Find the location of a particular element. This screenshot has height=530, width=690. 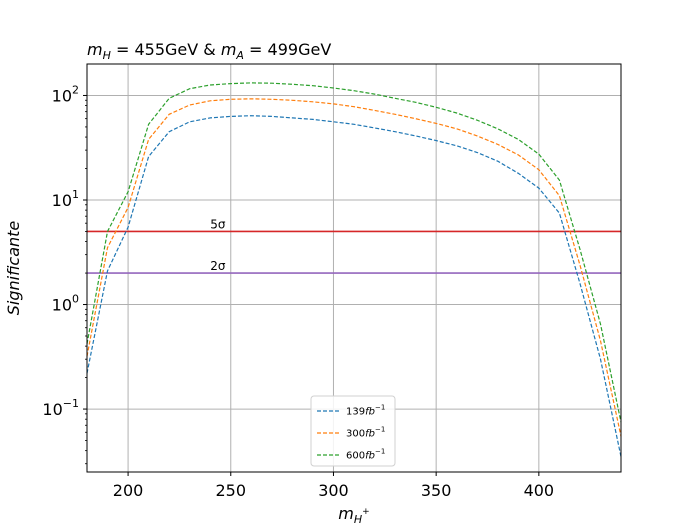

y-axis-label: Significante is located at coordinates (13, 268).